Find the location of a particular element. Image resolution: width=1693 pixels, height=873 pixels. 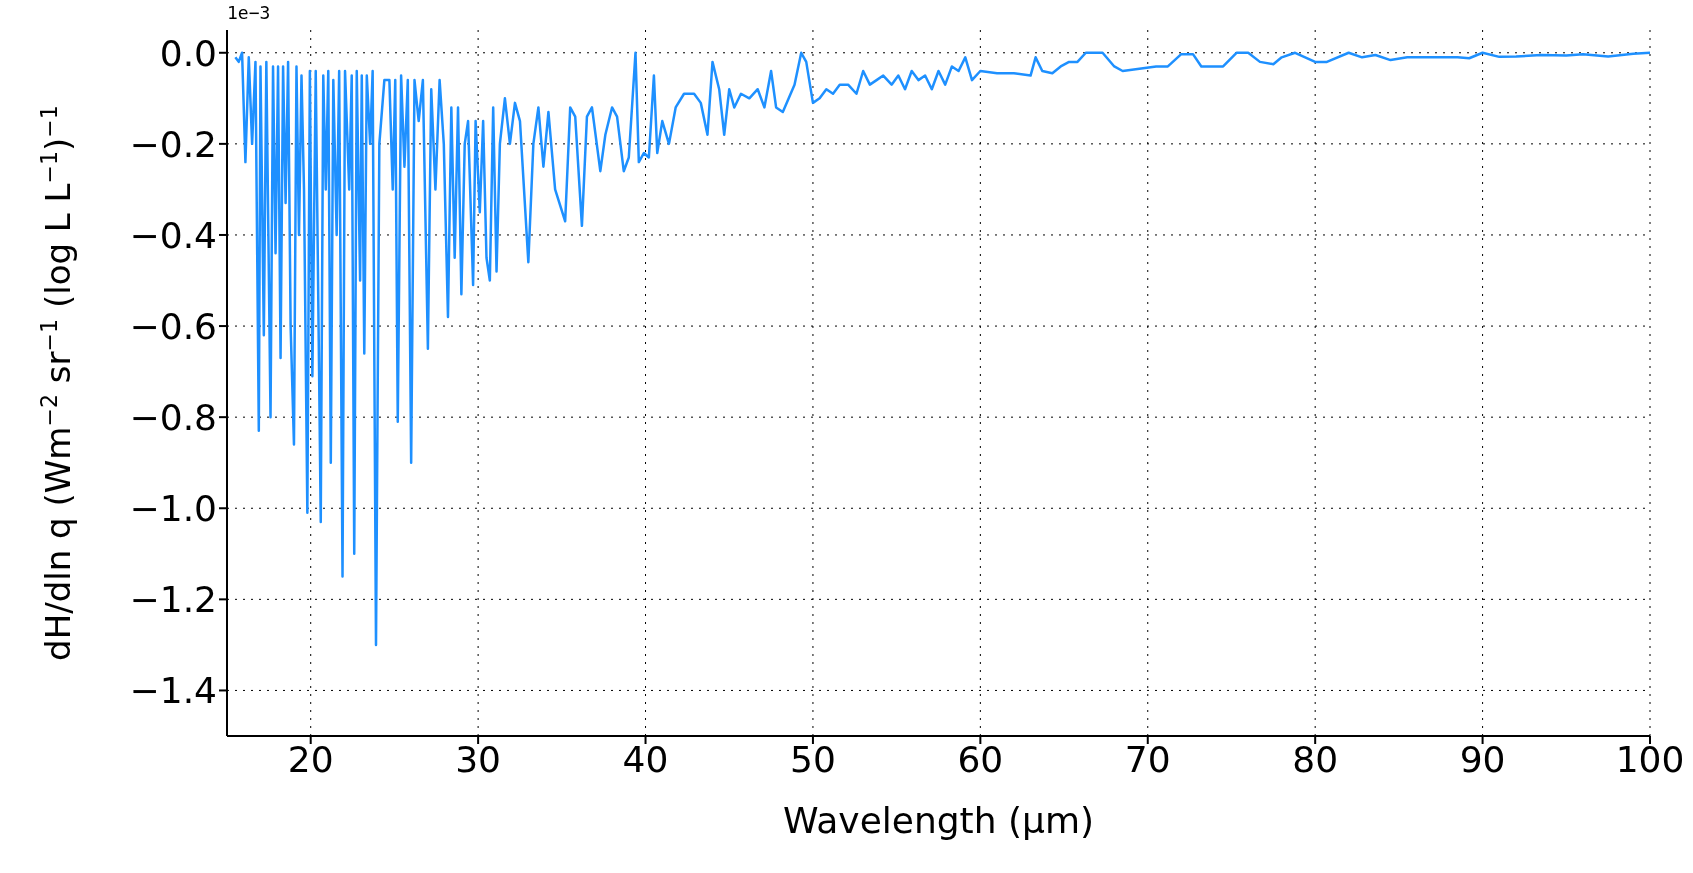

y-tick-label: −1.0 is located at coordinates (173, 509).